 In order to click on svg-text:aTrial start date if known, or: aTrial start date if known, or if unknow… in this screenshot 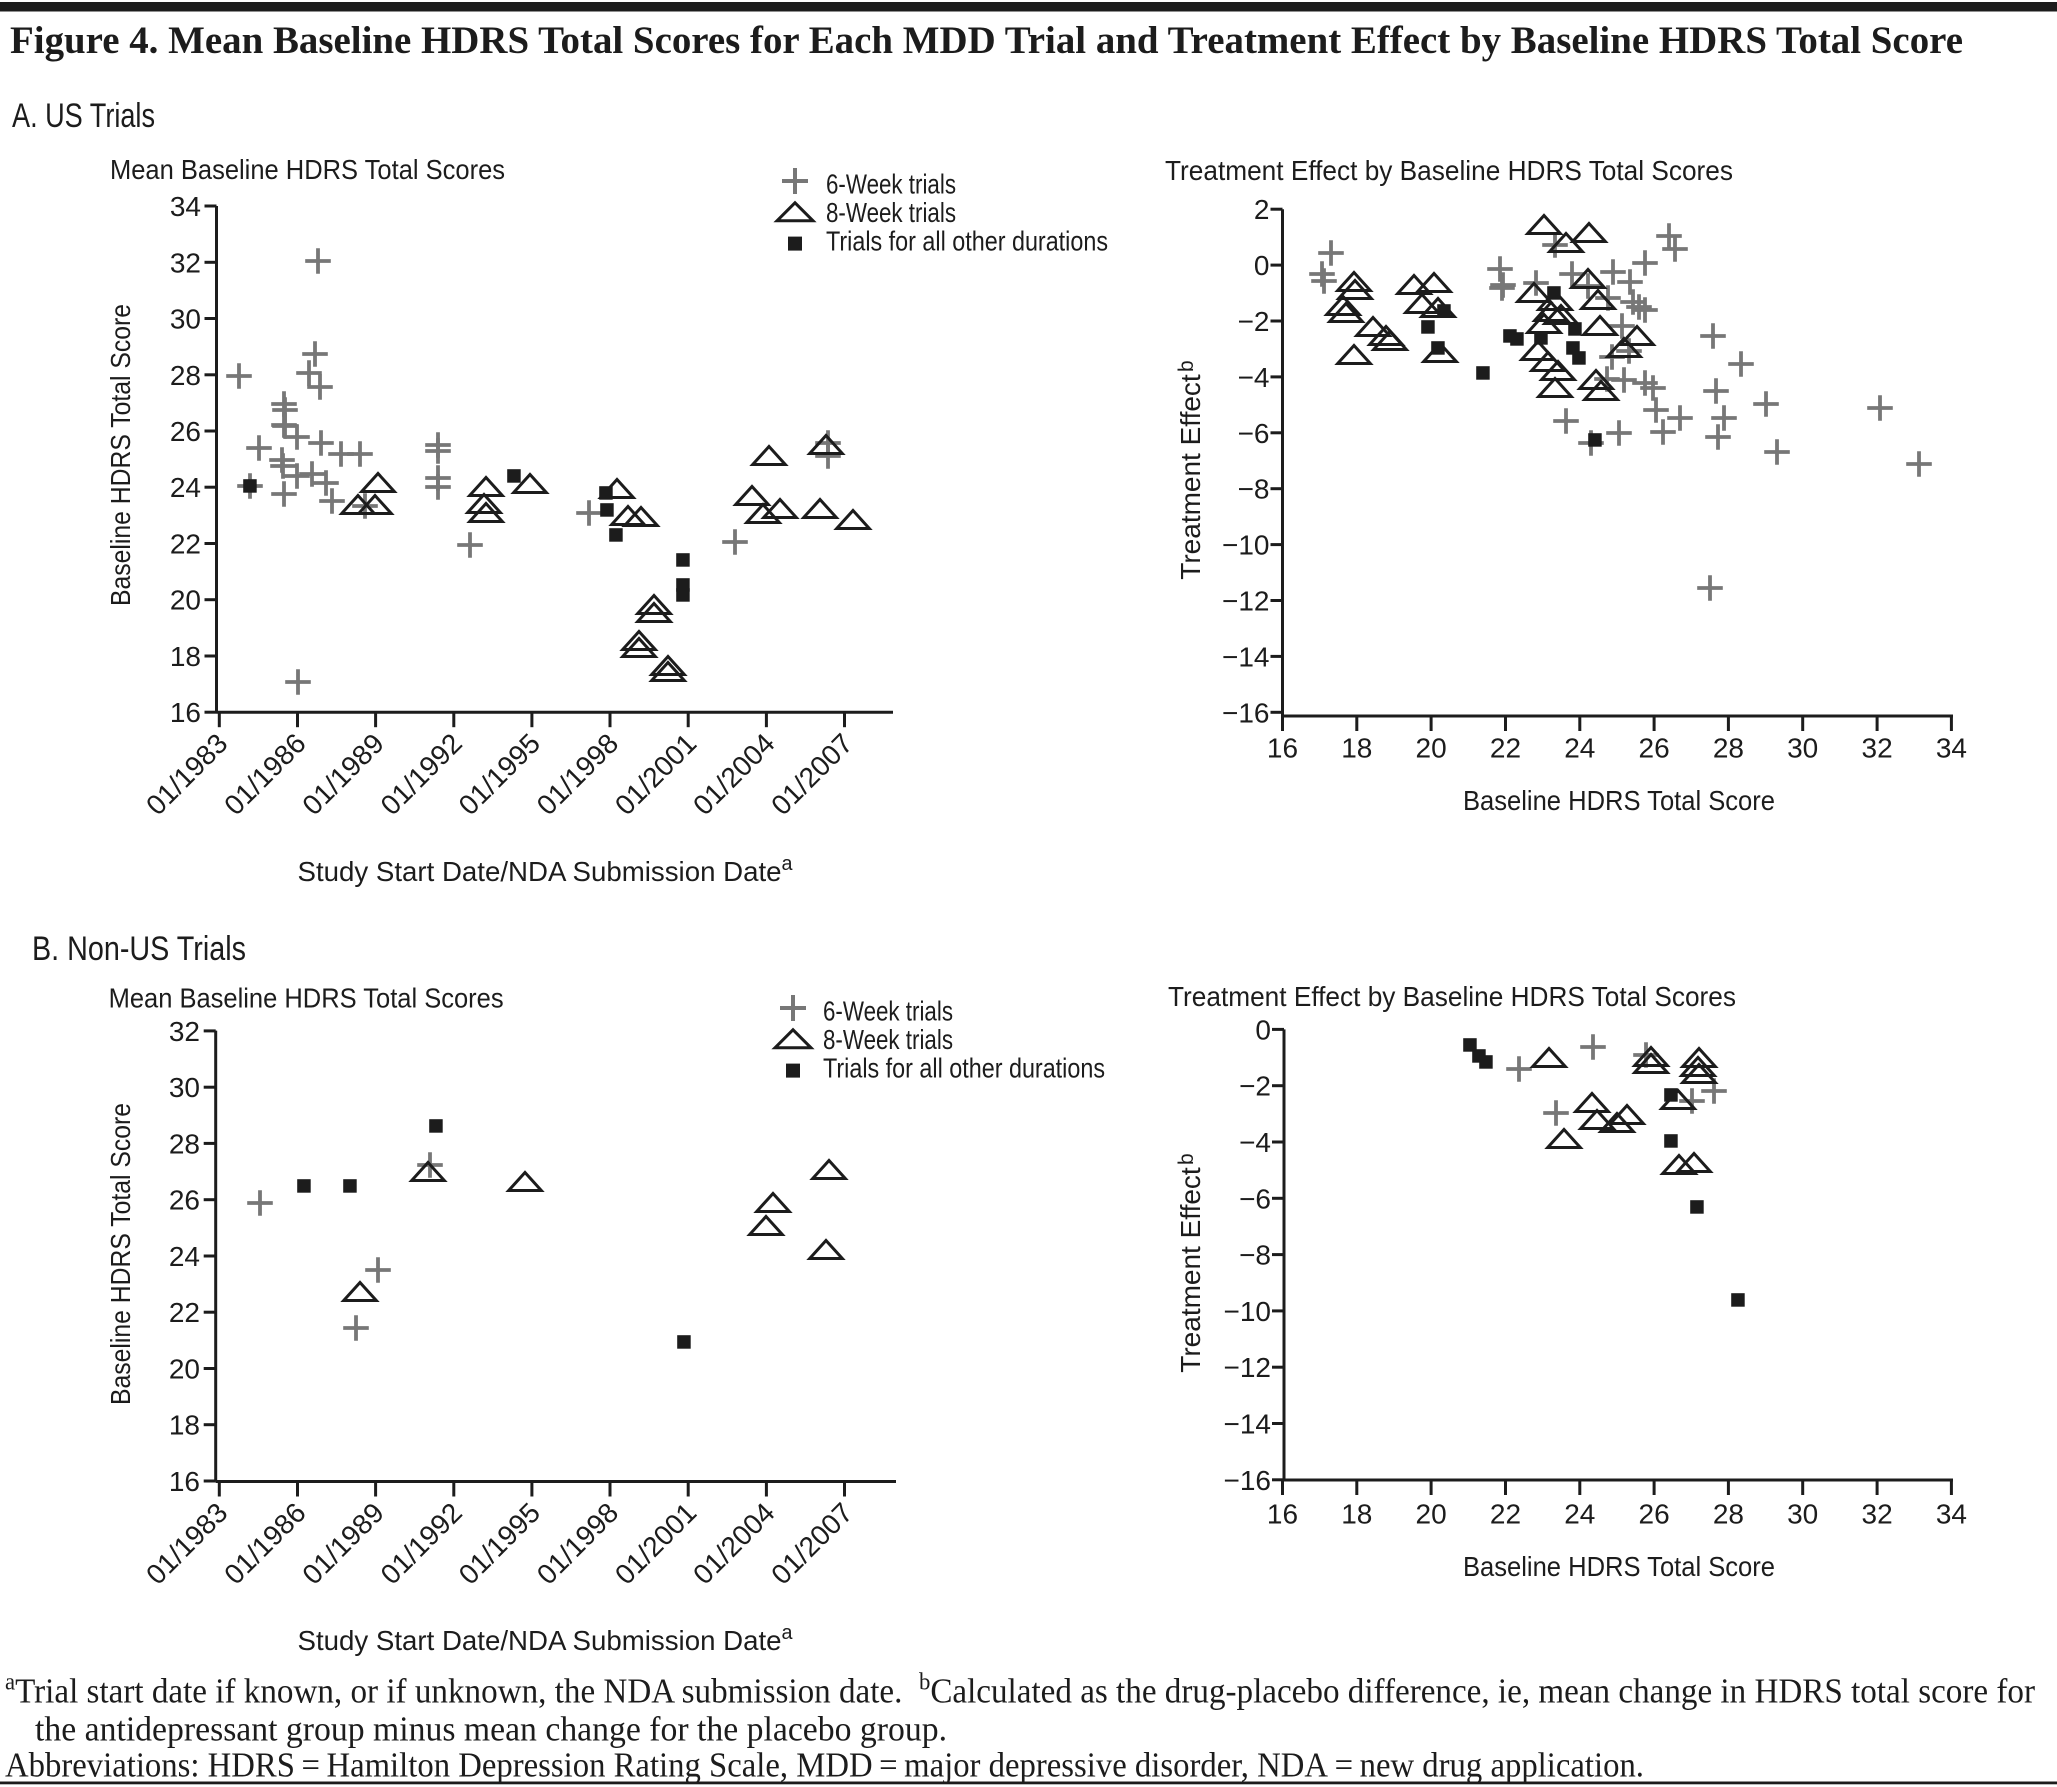, I will do `click(1020, 1690)`.